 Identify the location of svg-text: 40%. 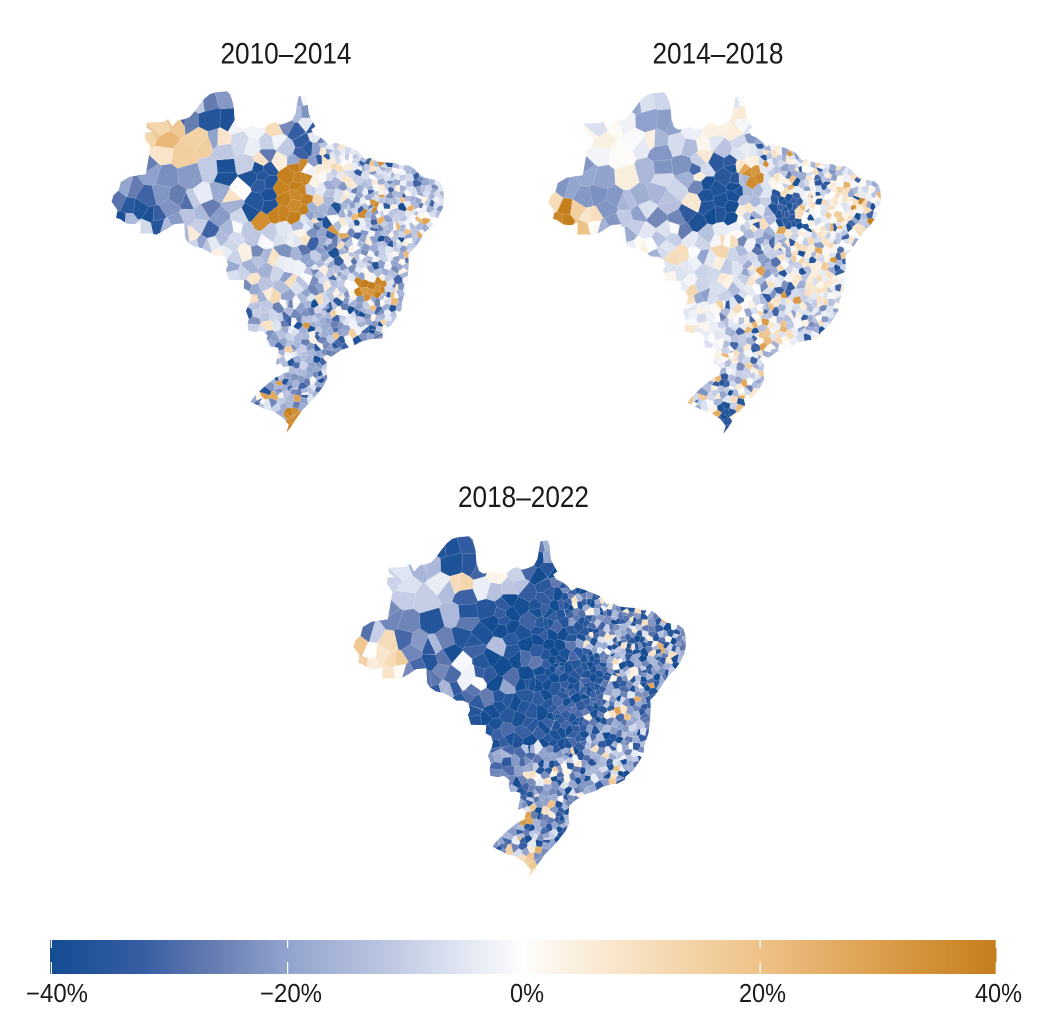
(998, 994).